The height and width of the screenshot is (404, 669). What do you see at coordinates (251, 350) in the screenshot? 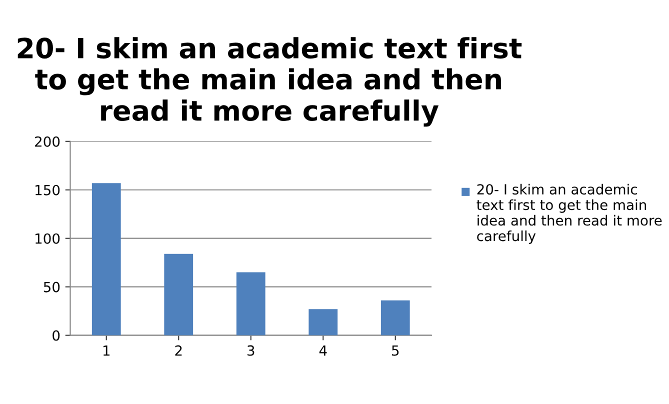
I see `x-tick-label: 3` at bounding box center [251, 350].